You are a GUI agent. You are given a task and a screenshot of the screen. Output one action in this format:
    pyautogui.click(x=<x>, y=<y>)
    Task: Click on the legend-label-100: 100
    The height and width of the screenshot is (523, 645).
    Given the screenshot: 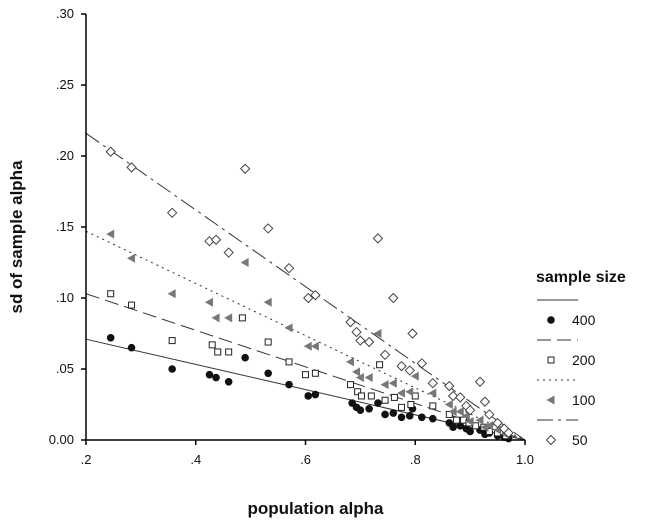 What is the action you would take?
    pyautogui.click(x=584, y=400)
    